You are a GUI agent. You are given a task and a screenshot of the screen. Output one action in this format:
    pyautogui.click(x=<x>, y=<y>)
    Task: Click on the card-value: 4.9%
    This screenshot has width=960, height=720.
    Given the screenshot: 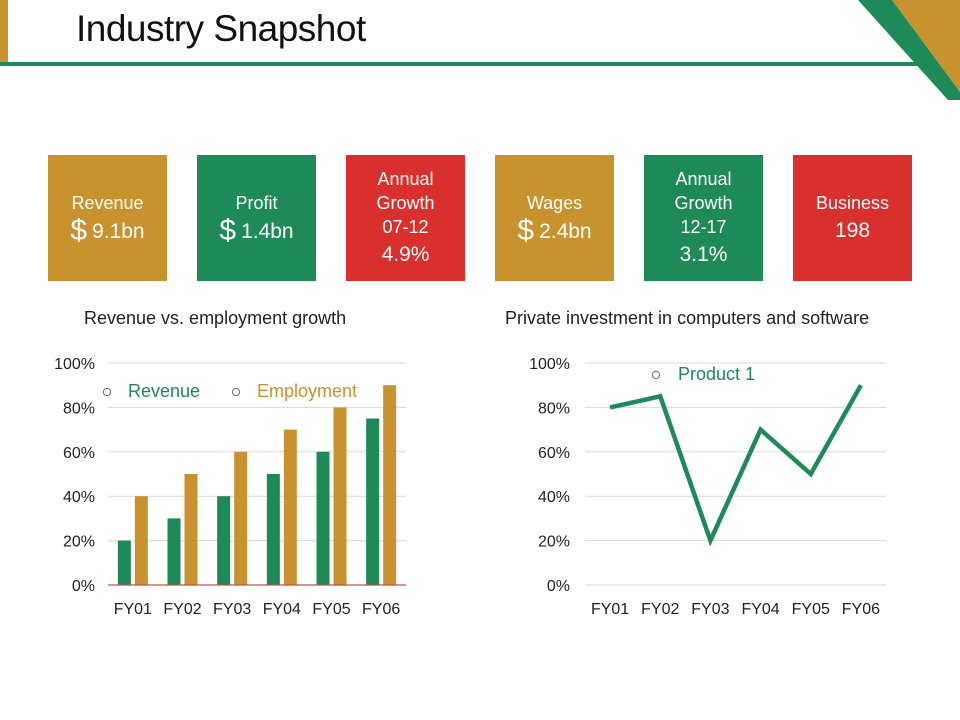 What is the action you would take?
    pyautogui.click(x=405, y=254)
    